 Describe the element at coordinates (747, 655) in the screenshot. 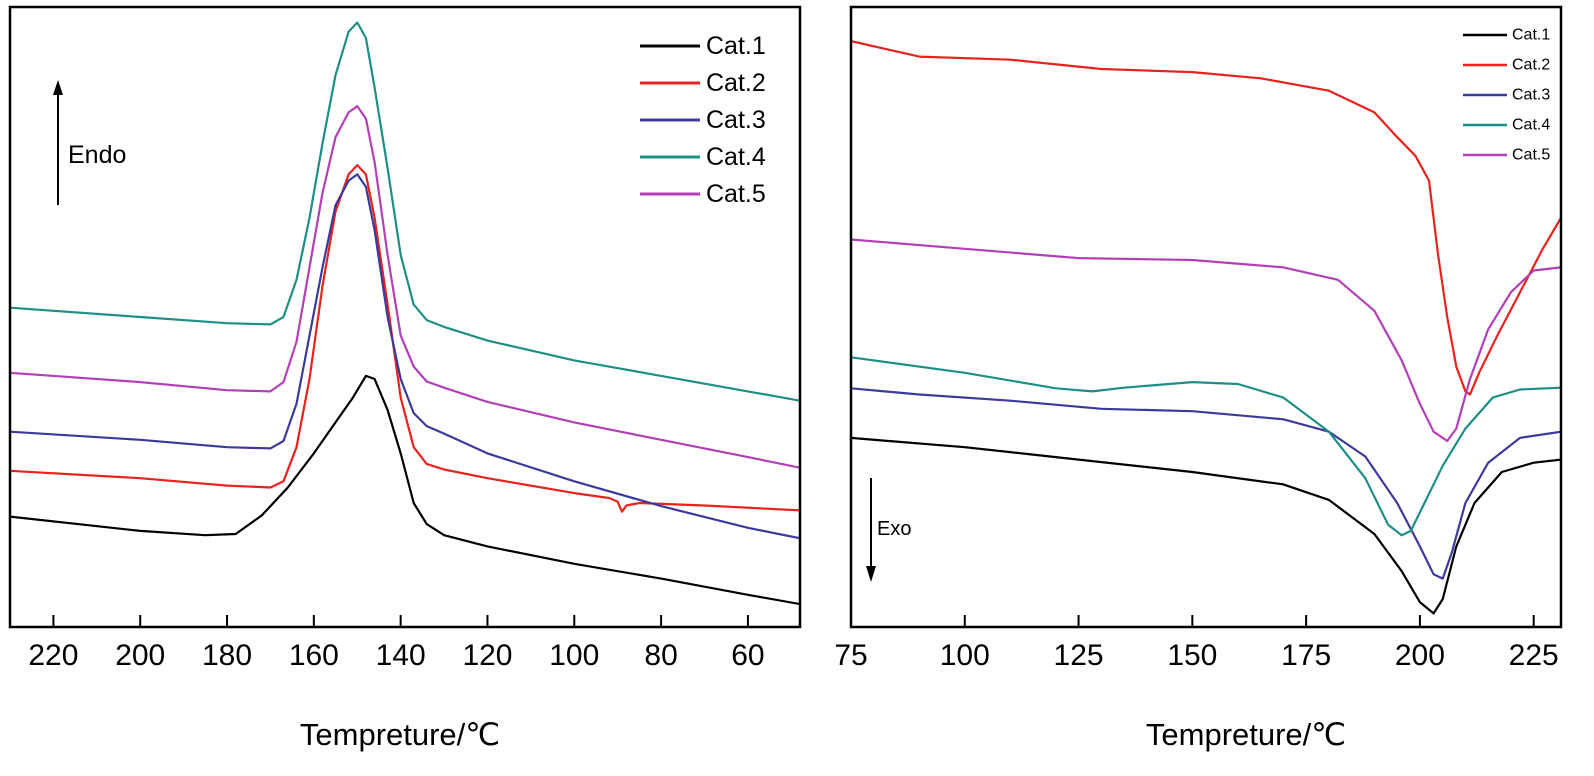

I see `left-x-tick-label: 60` at that location.